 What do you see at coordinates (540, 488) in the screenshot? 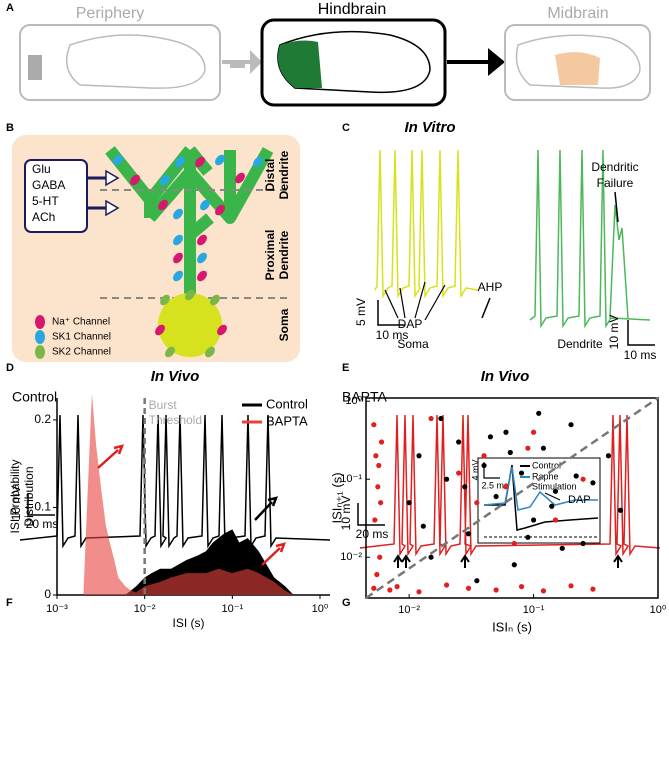
I see `inset-raphe-trace` at bounding box center [540, 488].